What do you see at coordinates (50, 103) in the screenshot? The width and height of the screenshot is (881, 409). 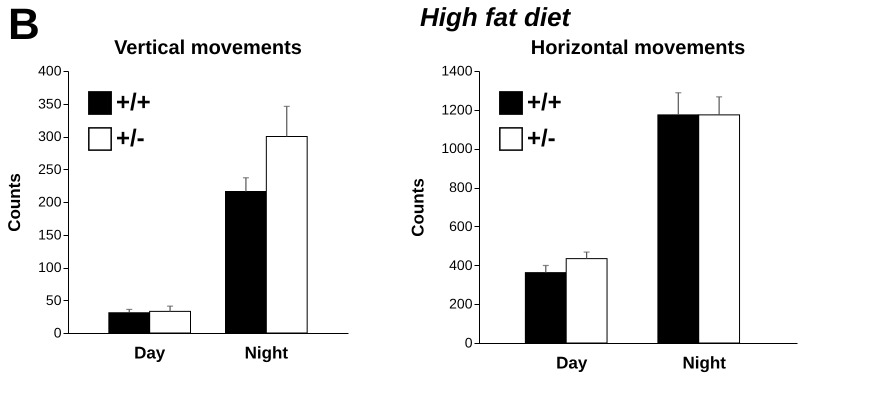 I see `y-tick-label: 350` at bounding box center [50, 103].